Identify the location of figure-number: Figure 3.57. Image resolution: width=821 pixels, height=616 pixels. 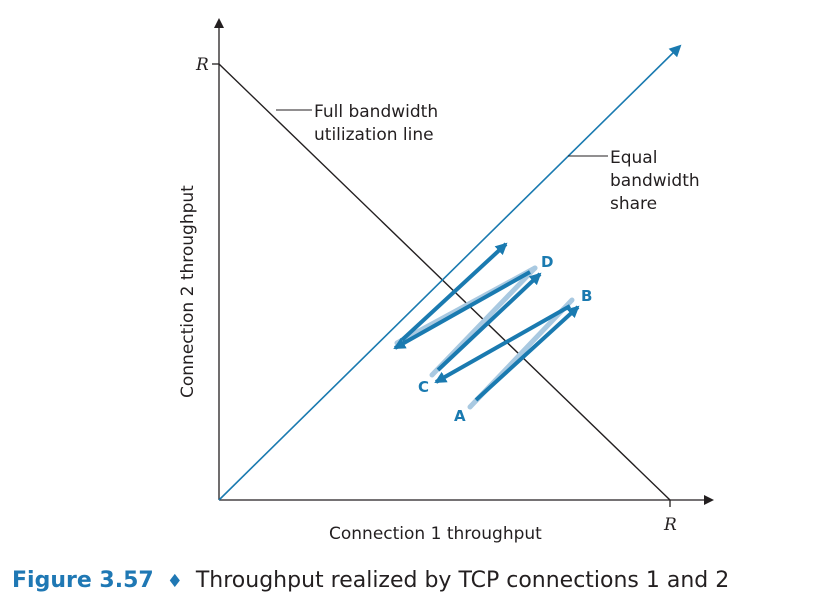
(83, 580).